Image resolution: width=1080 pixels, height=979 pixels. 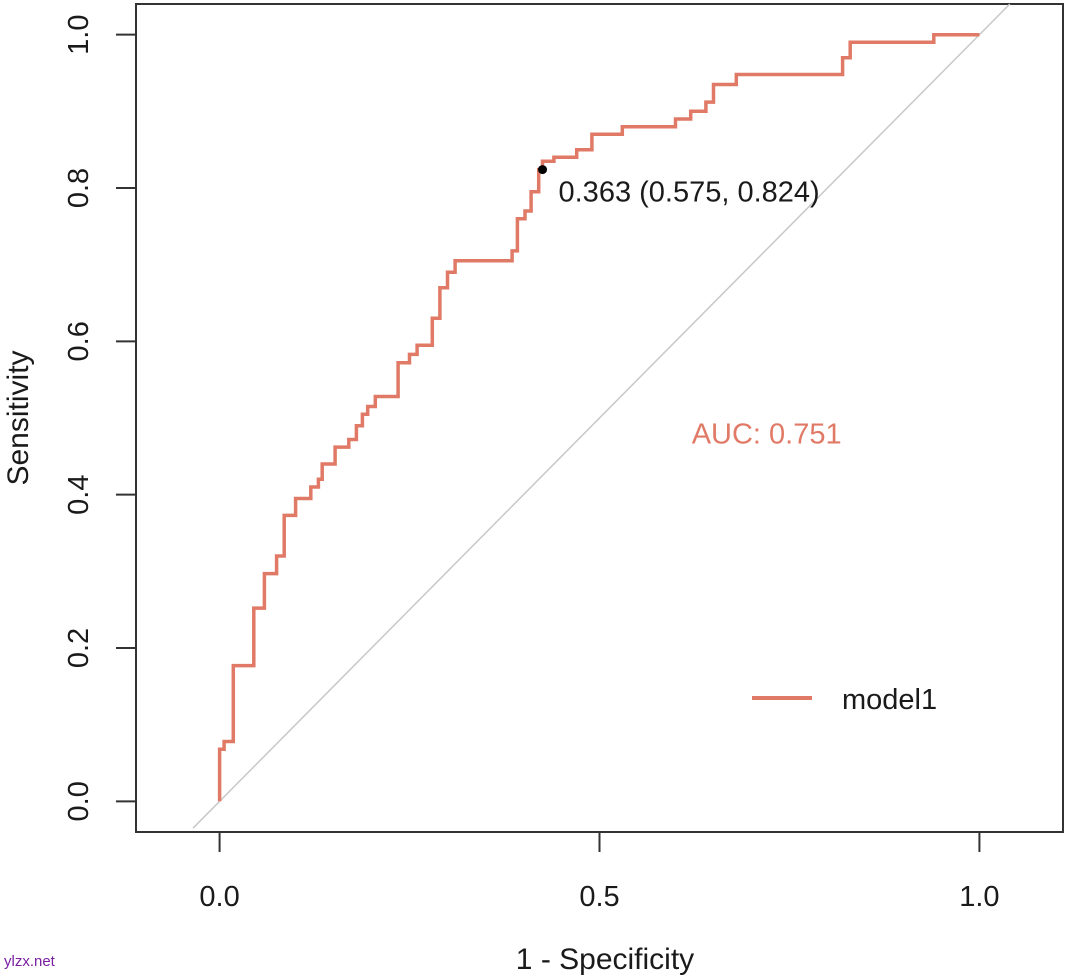 What do you see at coordinates (690, 307) in the screenshot?
I see `annotation-layer: 0.363 (0.575, 0.824) AUC: 0.751` at bounding box center [690, 307].